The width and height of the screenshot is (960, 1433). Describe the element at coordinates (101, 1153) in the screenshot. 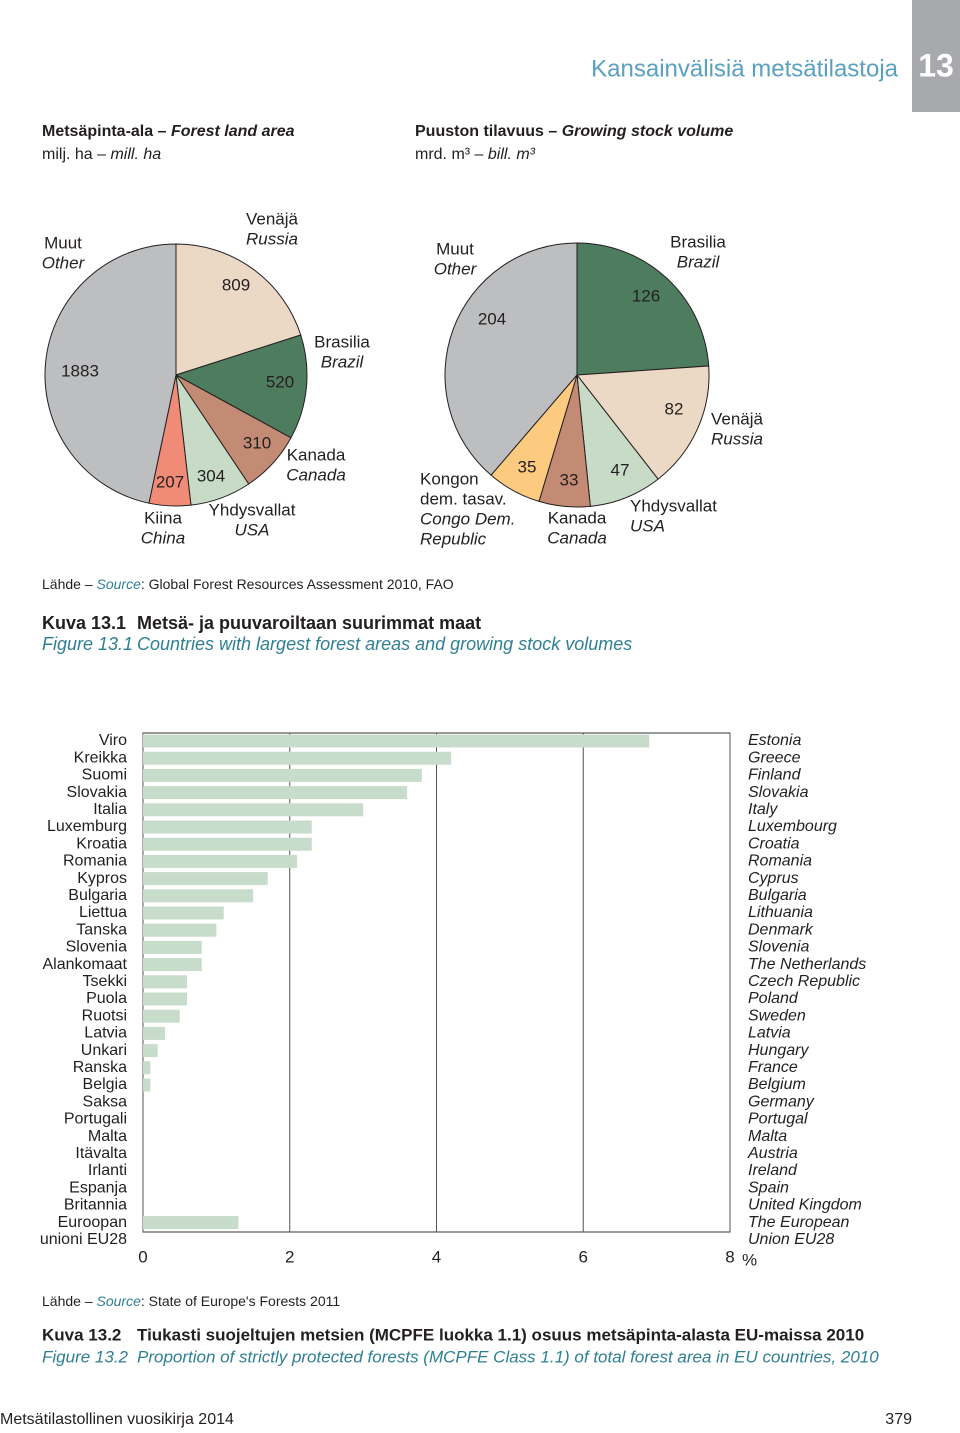

I see `category-label: Itävalta` at that location.